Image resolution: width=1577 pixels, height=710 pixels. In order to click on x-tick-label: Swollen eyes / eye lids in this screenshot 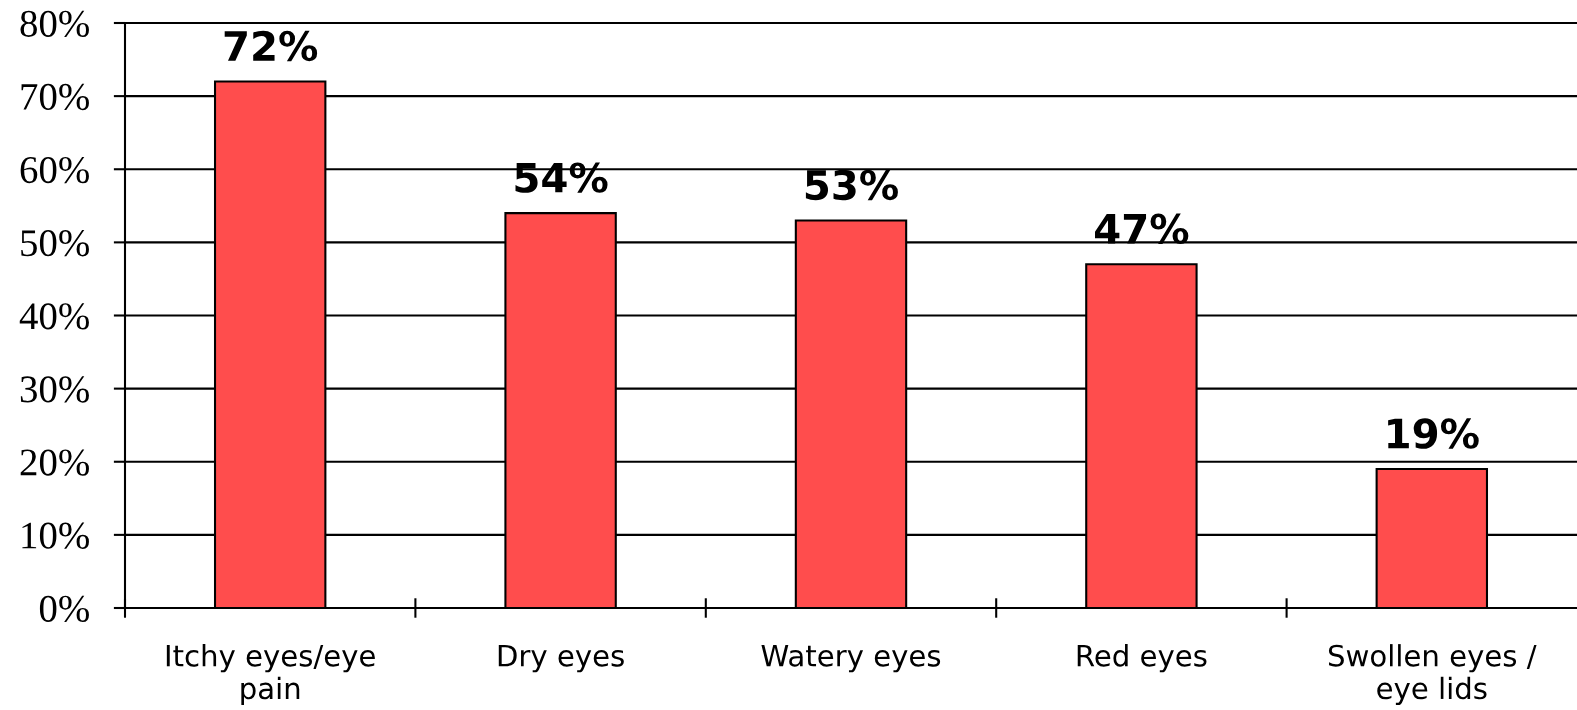, I will do `click(1432, 674)`.